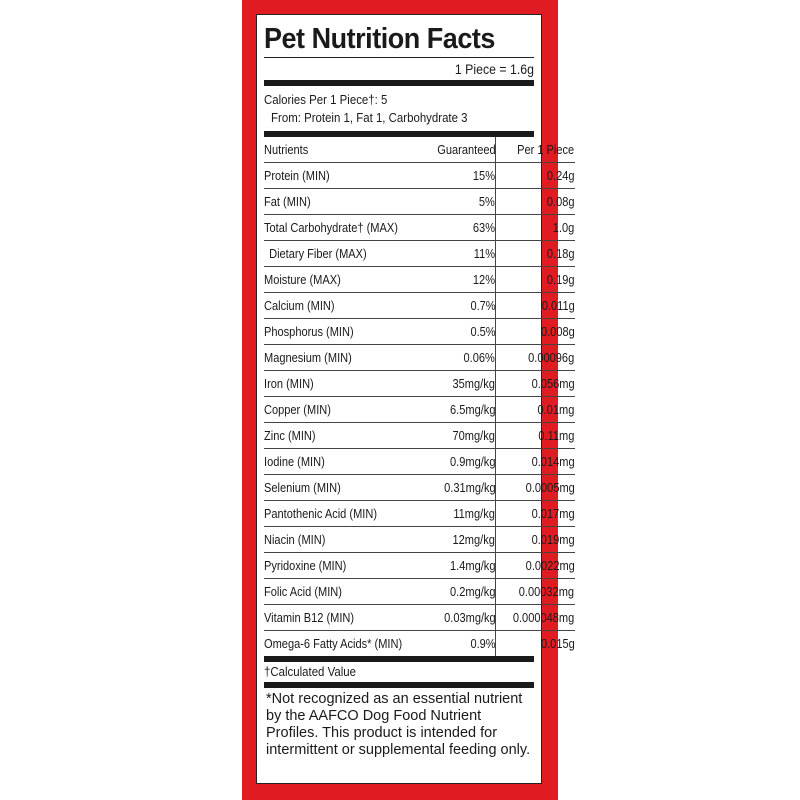  Describe the element at coordinates (419, 435) in the screenshot. I see `table-row: Zinc (MIN) 70mg/kg 0.11mg` at that location.